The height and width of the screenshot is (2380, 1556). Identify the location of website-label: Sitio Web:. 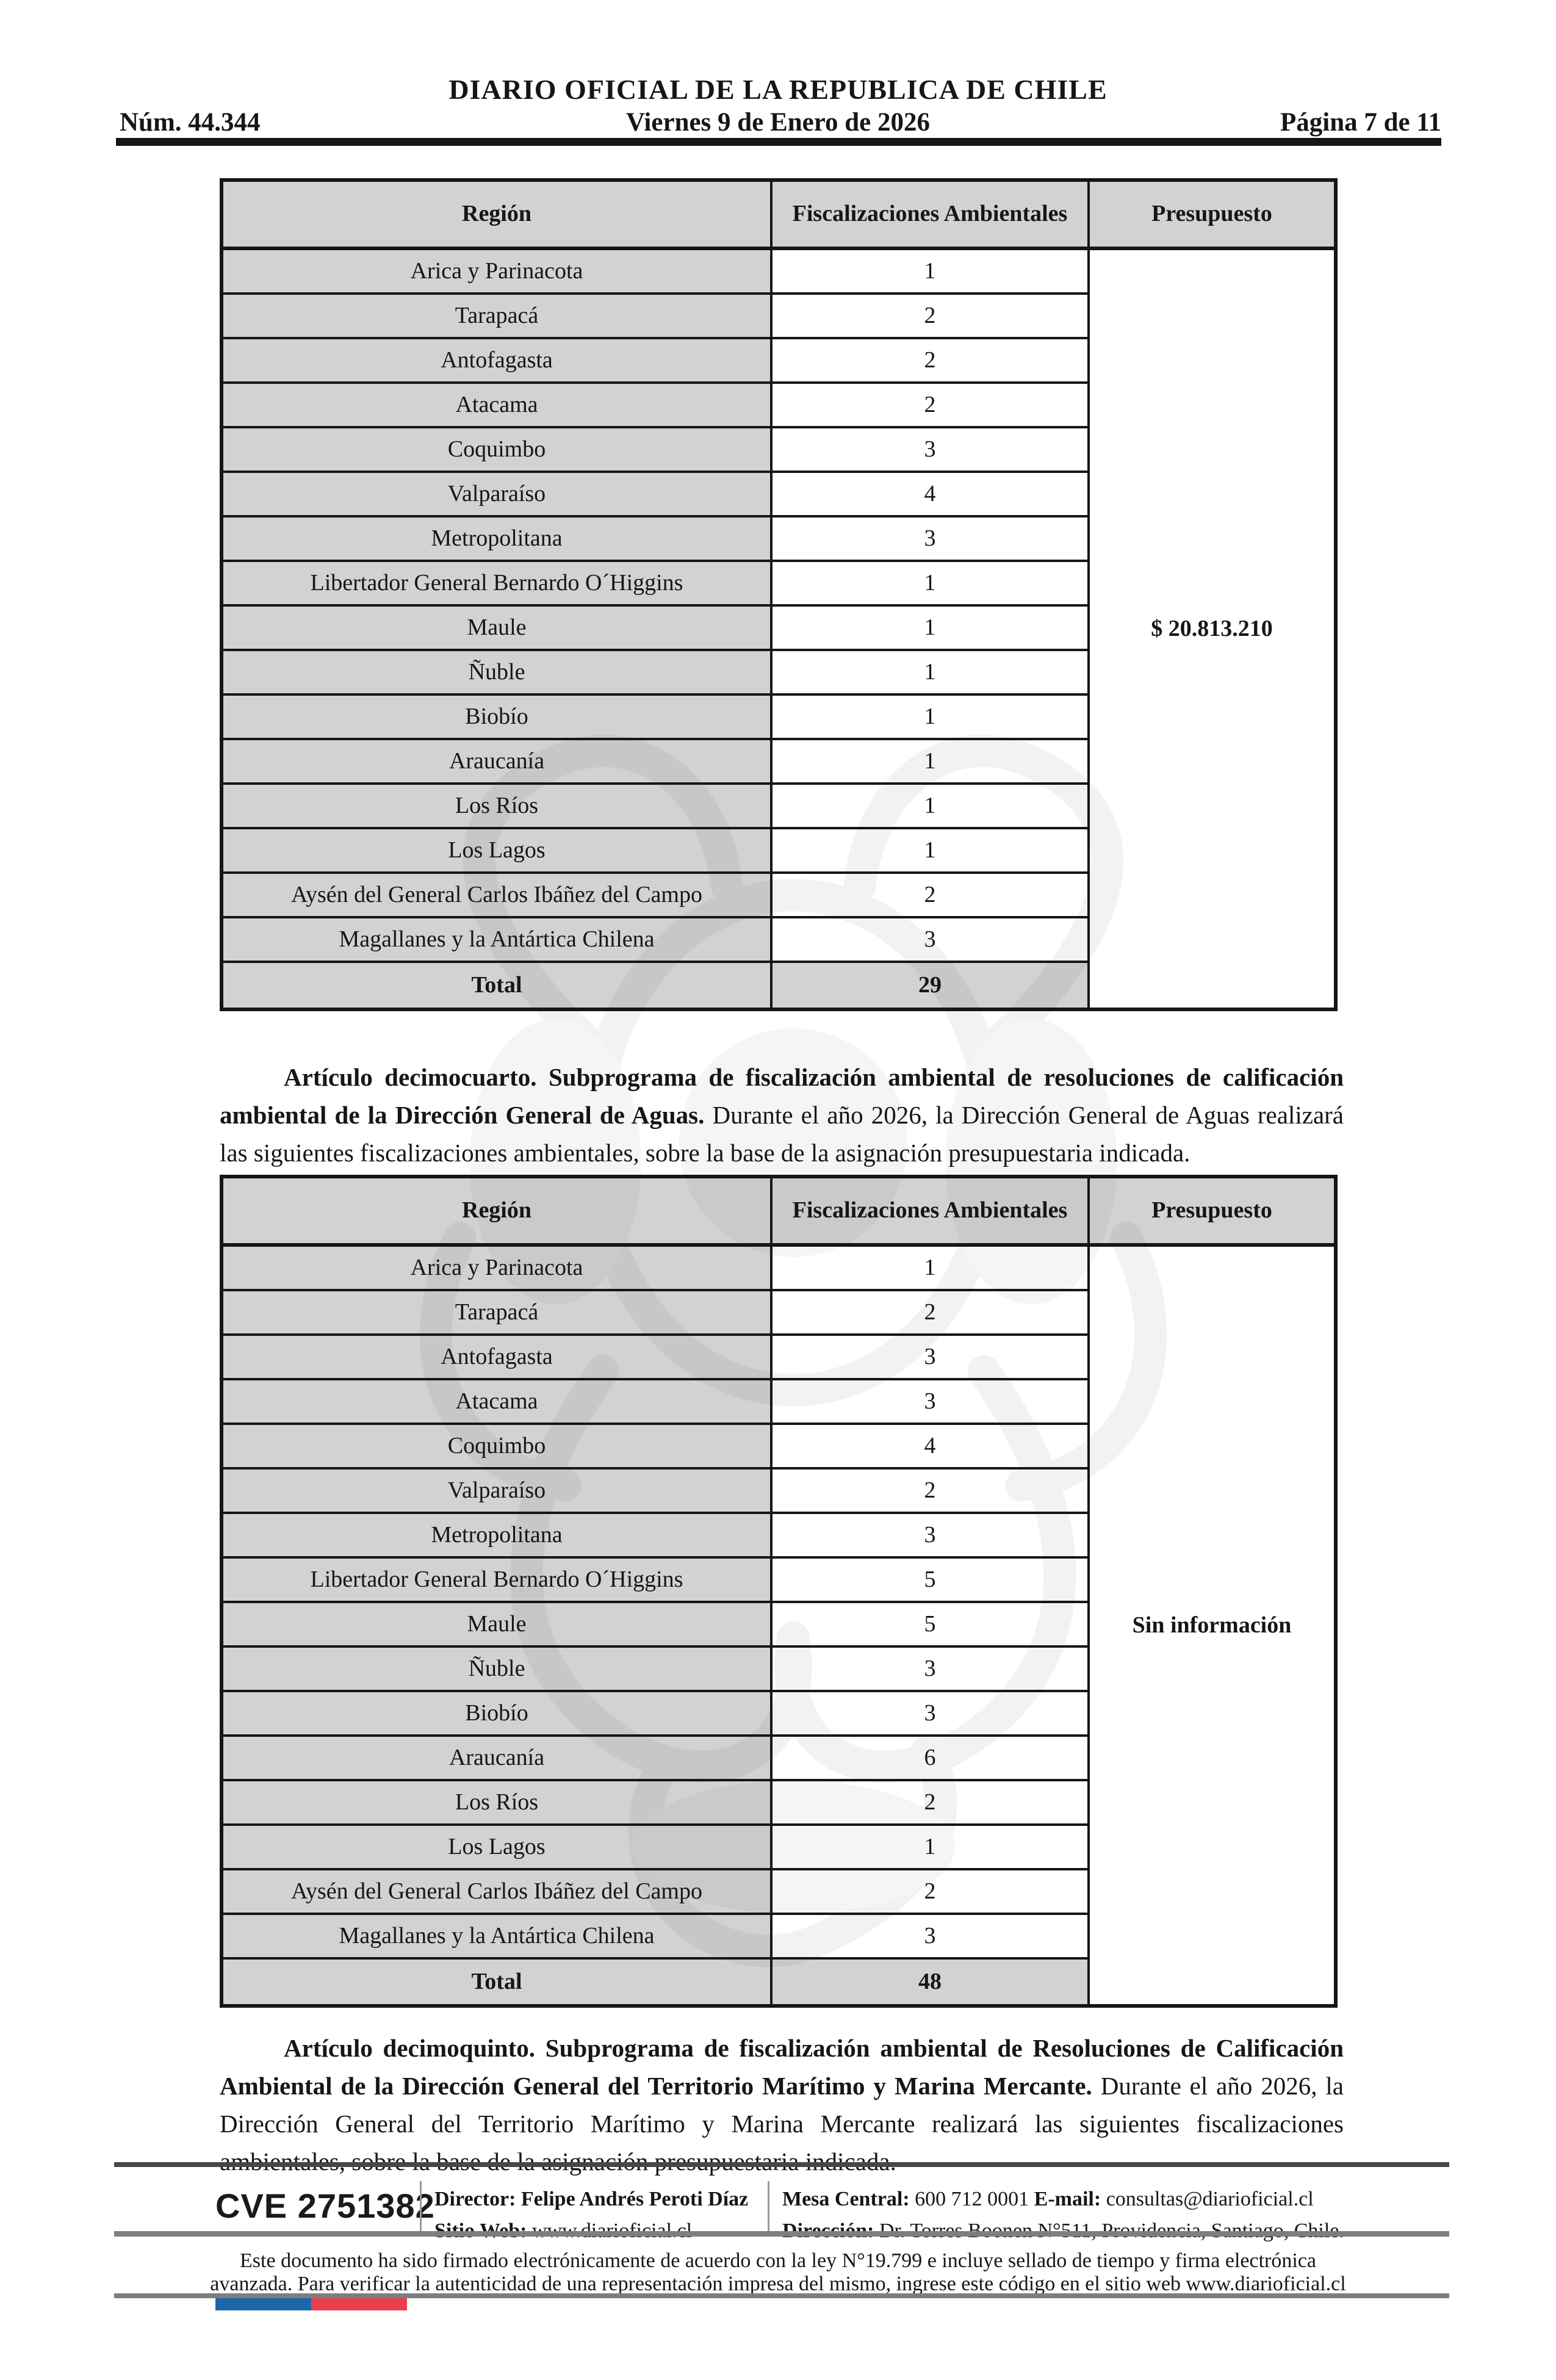
(481, 2231).